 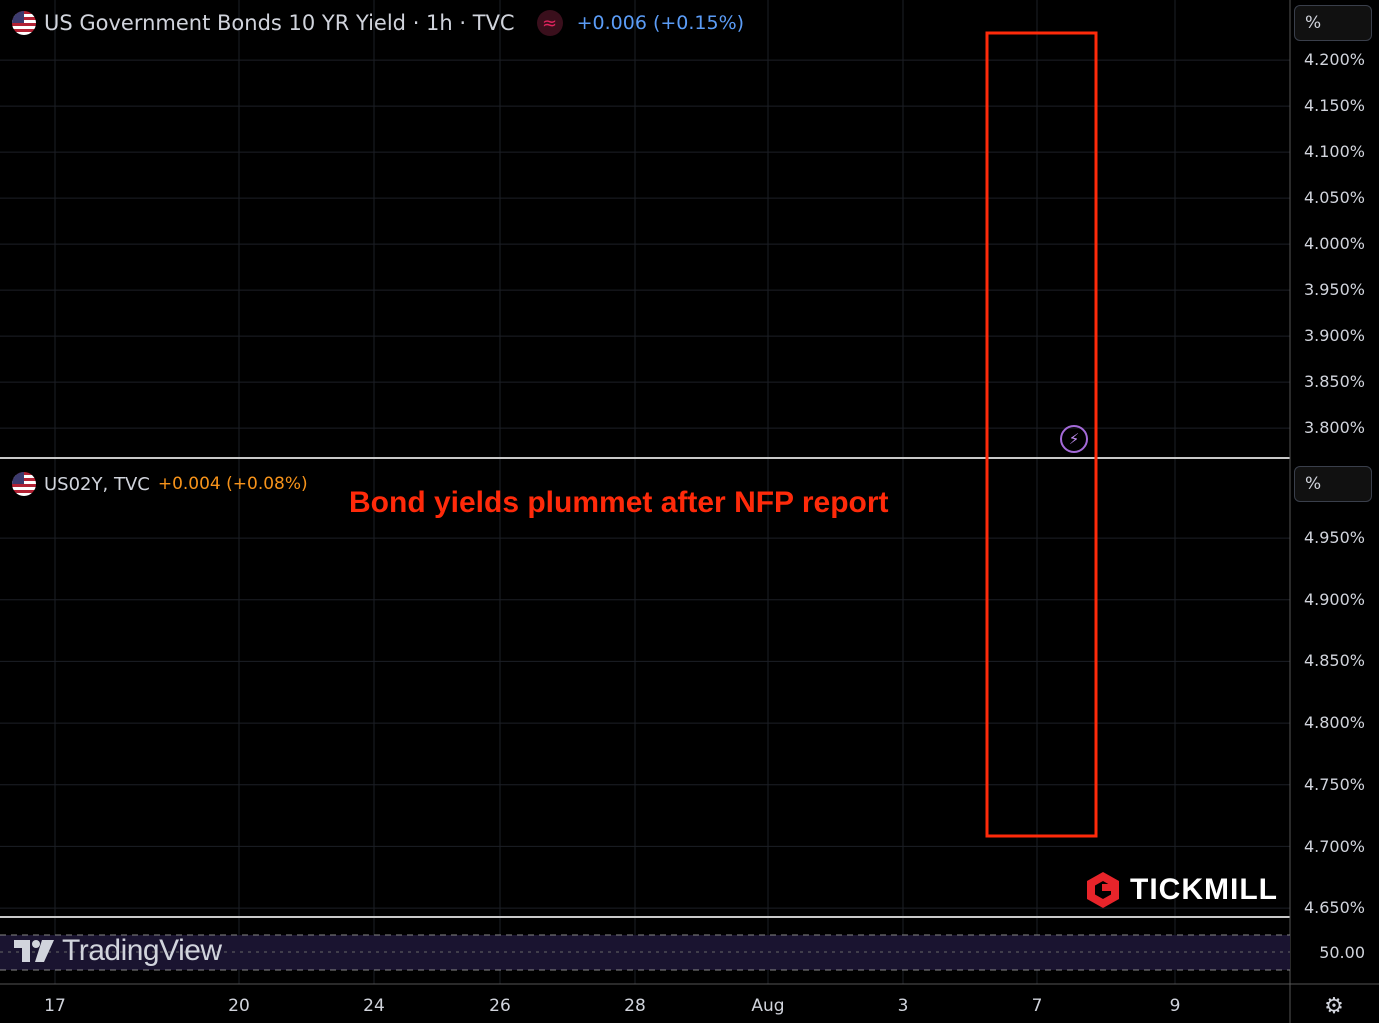 I want to click on y-tick-label: 4.650%, so click(x=1334, y=907).